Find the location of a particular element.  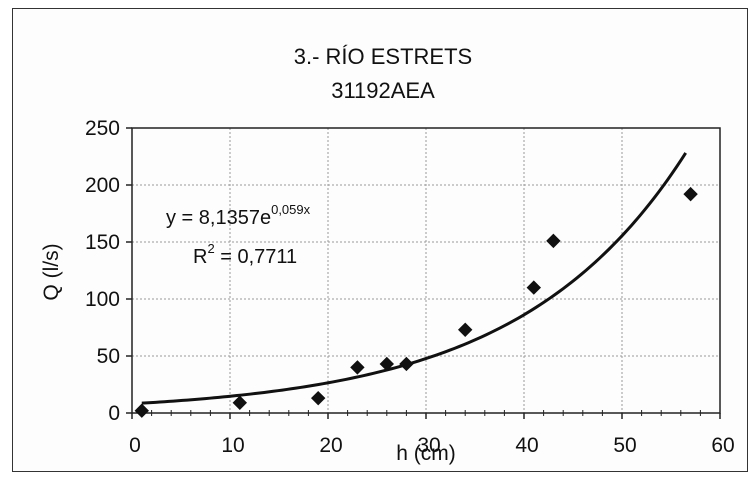

y-tick-label: 200 is located at coordinates (102, 185).